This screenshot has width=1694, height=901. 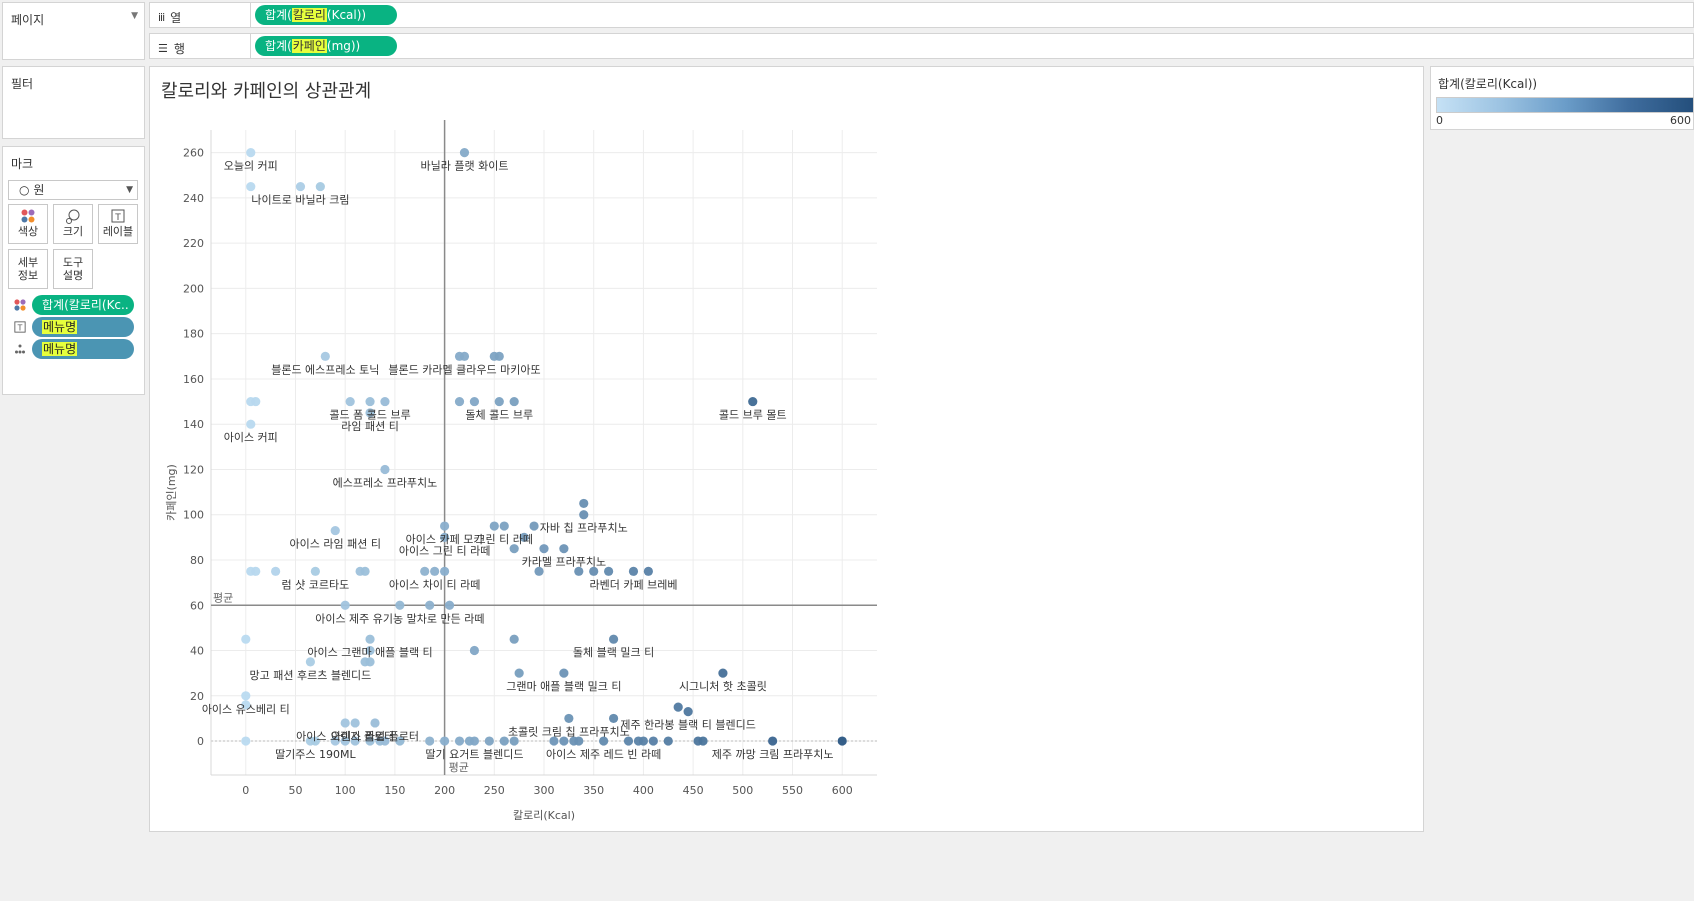 What do you see at coordinates (83, 305) in the screenshot?
I see `marks-field-color: 합계(칼로리(Kc..` at bounding box center [83, 305].